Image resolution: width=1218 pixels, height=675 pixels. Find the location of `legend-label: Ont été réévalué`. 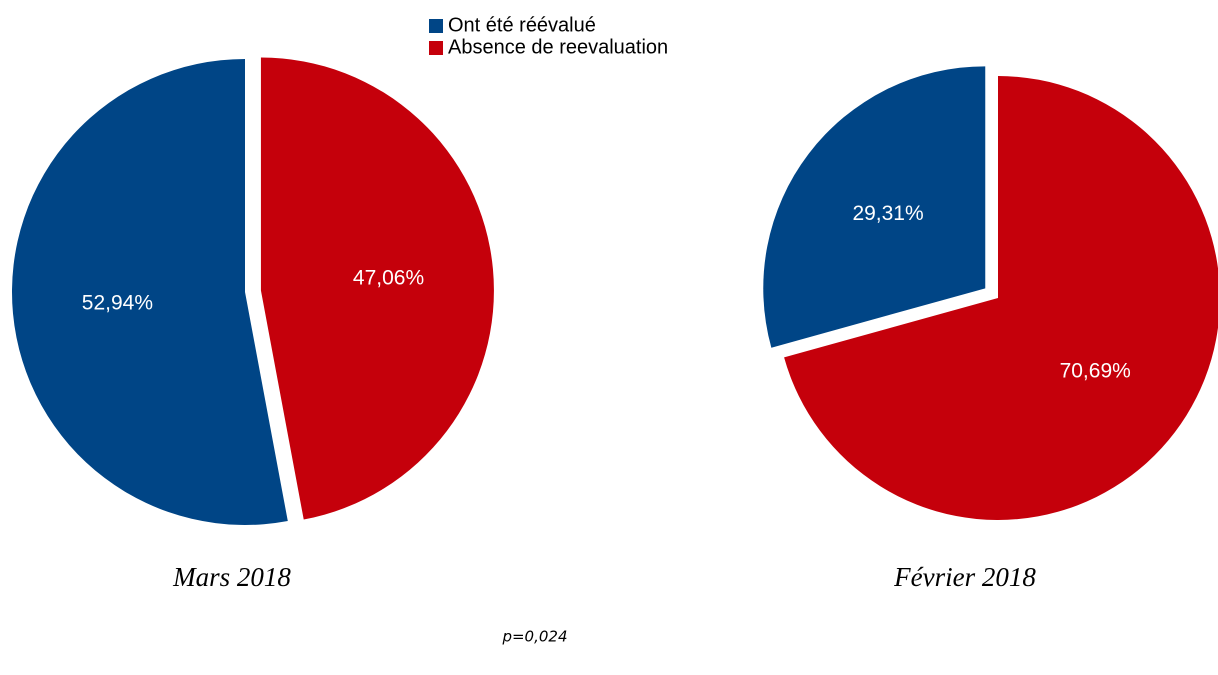

legend-label: Ont été réévalué is located at coordinates (522, 25).